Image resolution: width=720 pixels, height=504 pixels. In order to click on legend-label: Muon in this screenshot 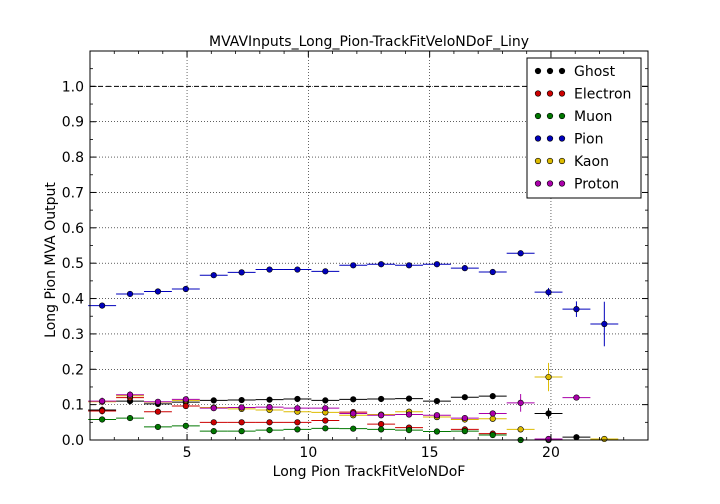, I will do `click(593, 117)`.